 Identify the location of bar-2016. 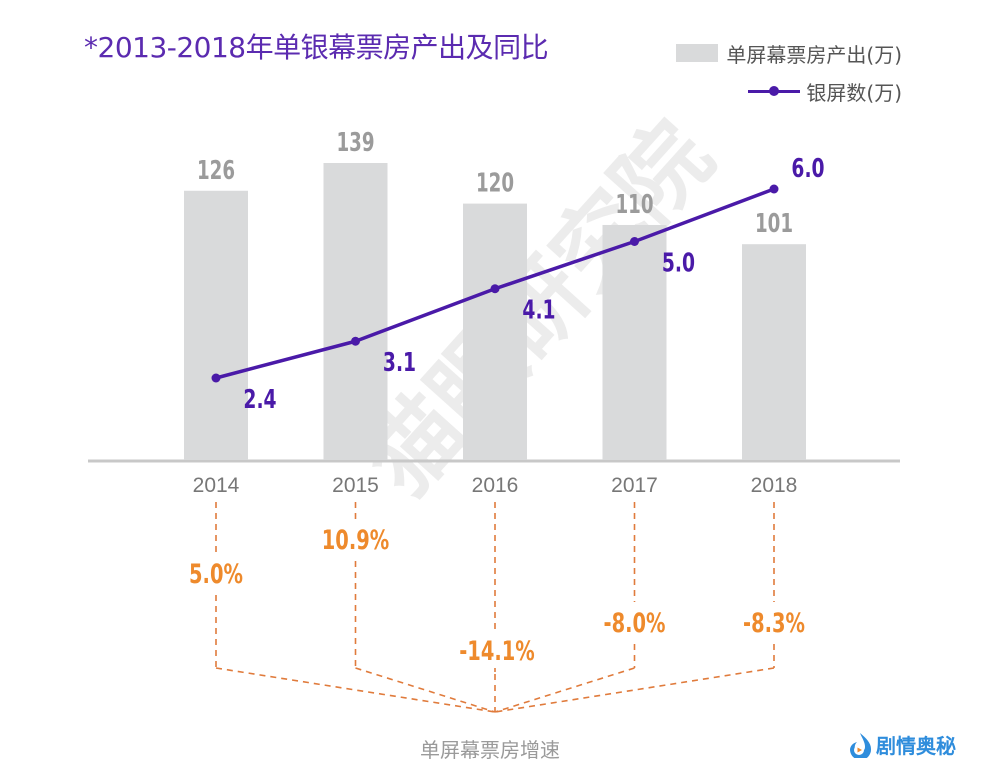
(495, 332).